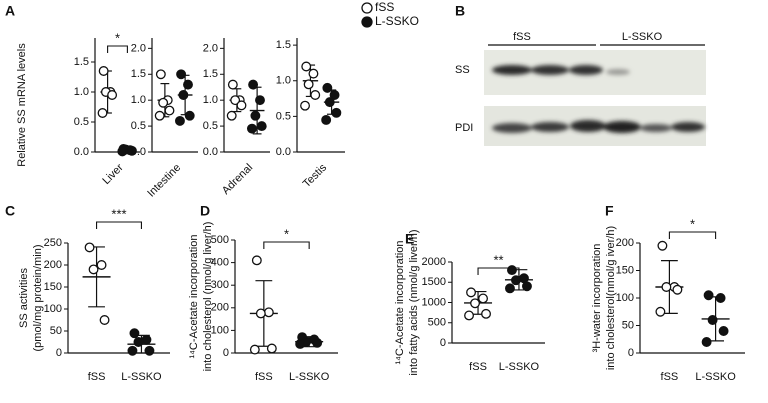 The height and width of the screenshot is (403, 768). What do you see at coordinates (414, 302) in the screenshot?
I see `y-axis-label: into fatty acids (nmol/g liver/h)` at bounding box center [414, 302].